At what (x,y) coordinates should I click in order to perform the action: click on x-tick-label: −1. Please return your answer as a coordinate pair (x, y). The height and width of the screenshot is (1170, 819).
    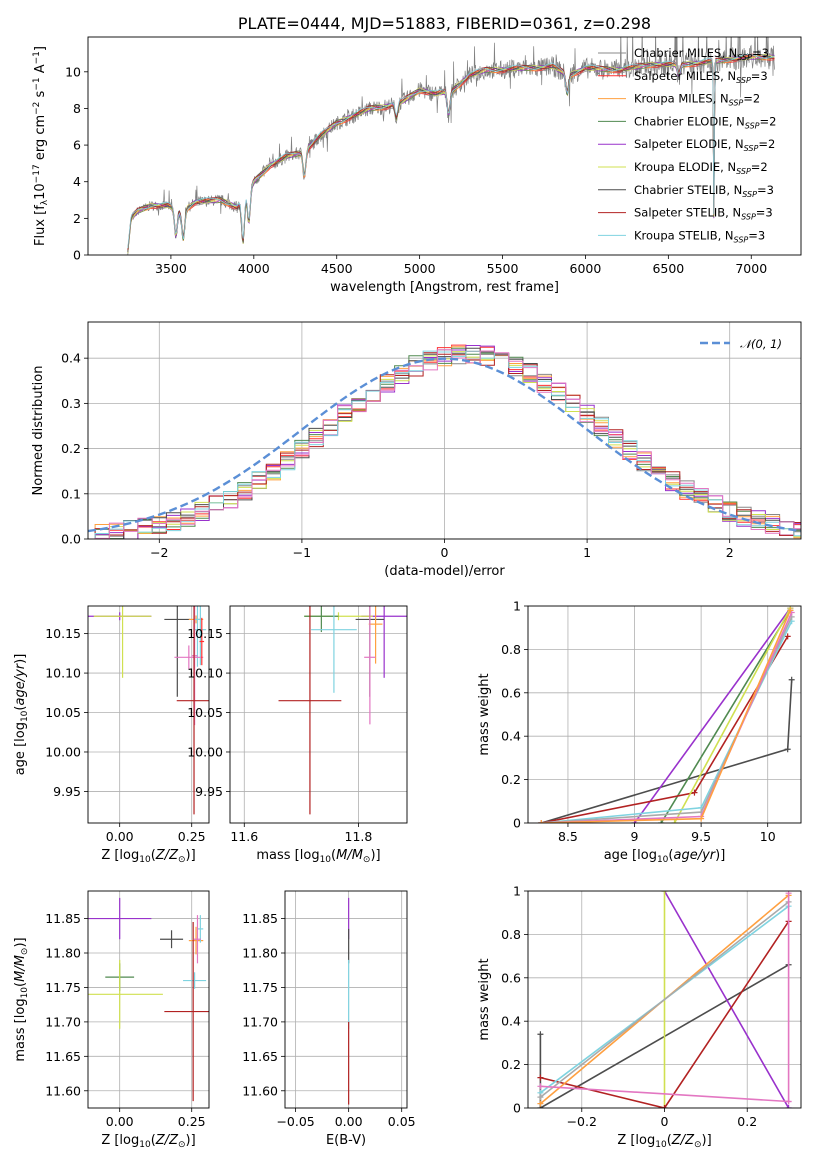
    Looking at the image, I should click on (302, 552).